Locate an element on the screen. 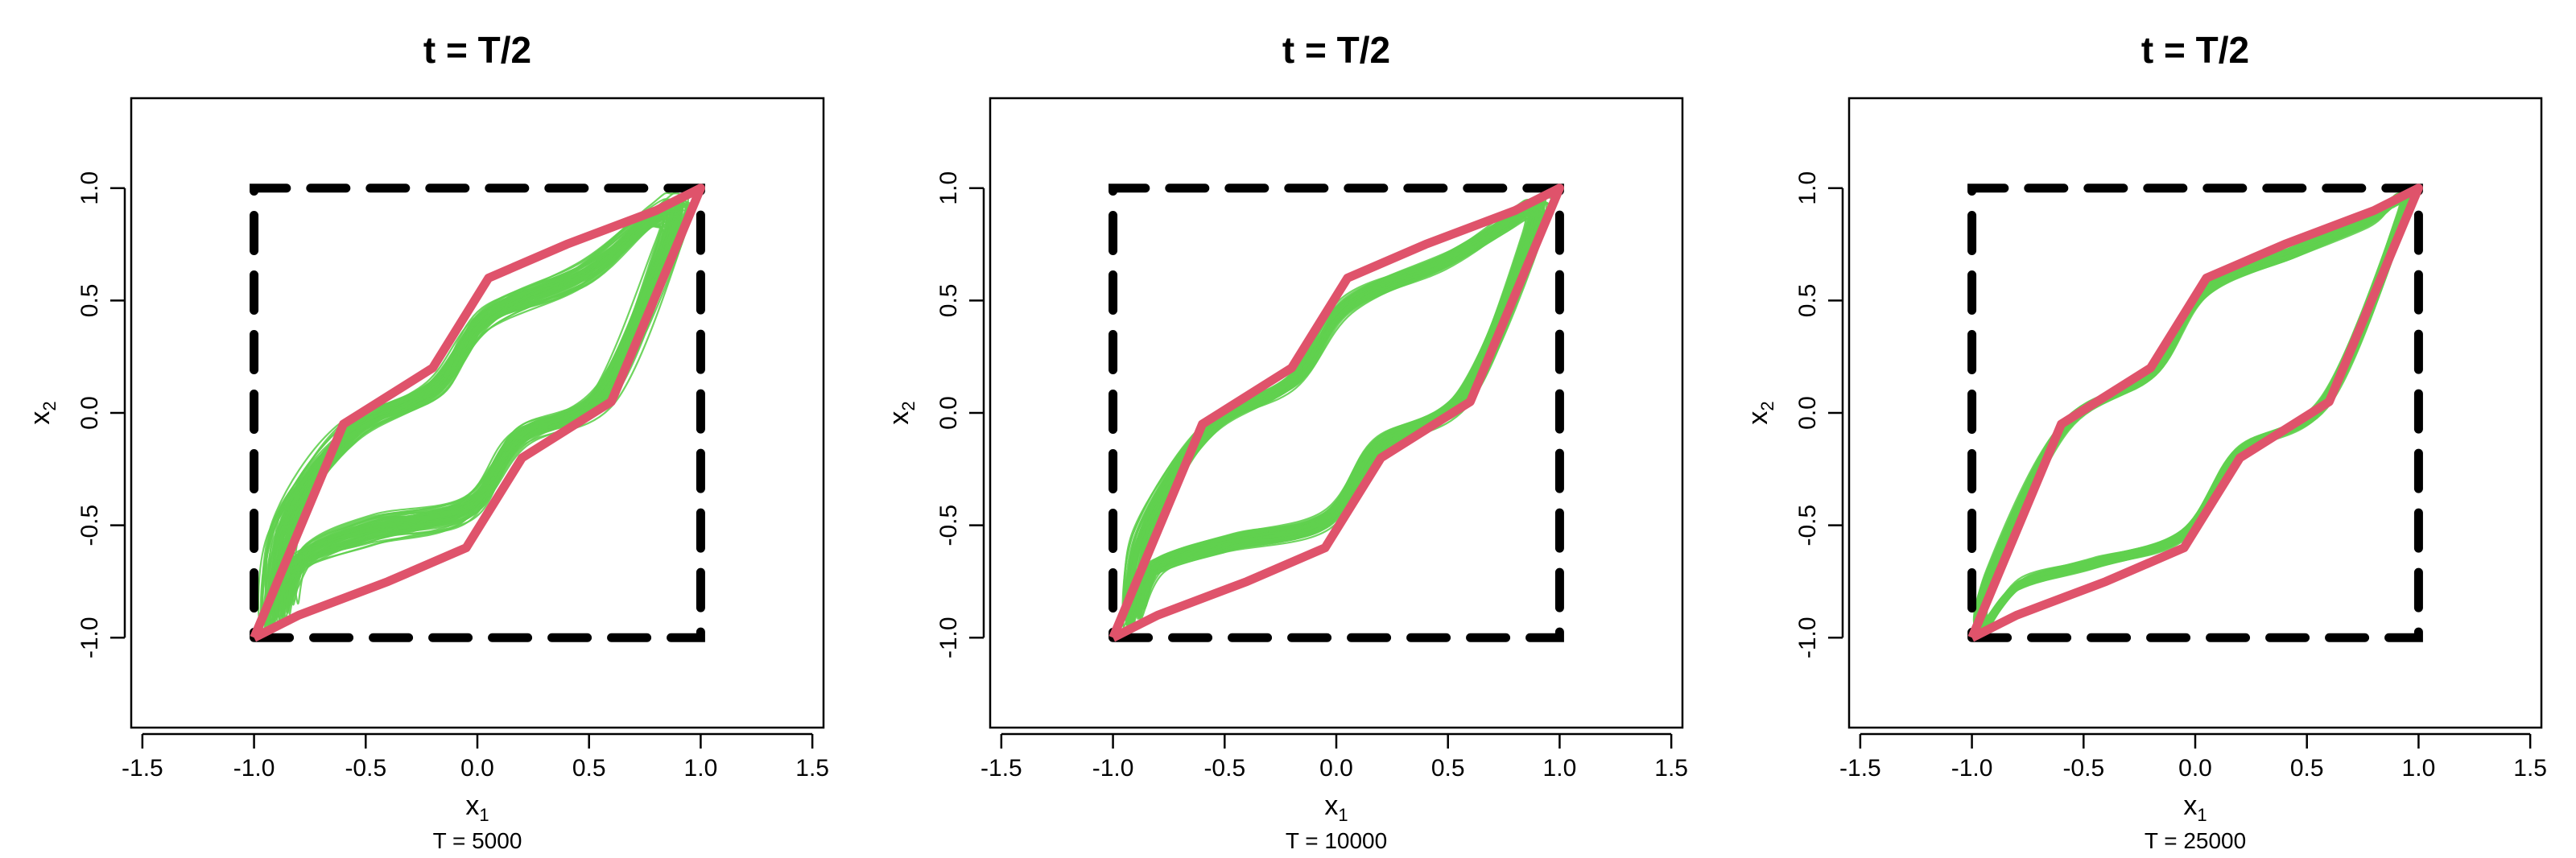 This screenshot has width=2576, height=858. y-tick-label: 0.0 is located at coordinates (89, 413).